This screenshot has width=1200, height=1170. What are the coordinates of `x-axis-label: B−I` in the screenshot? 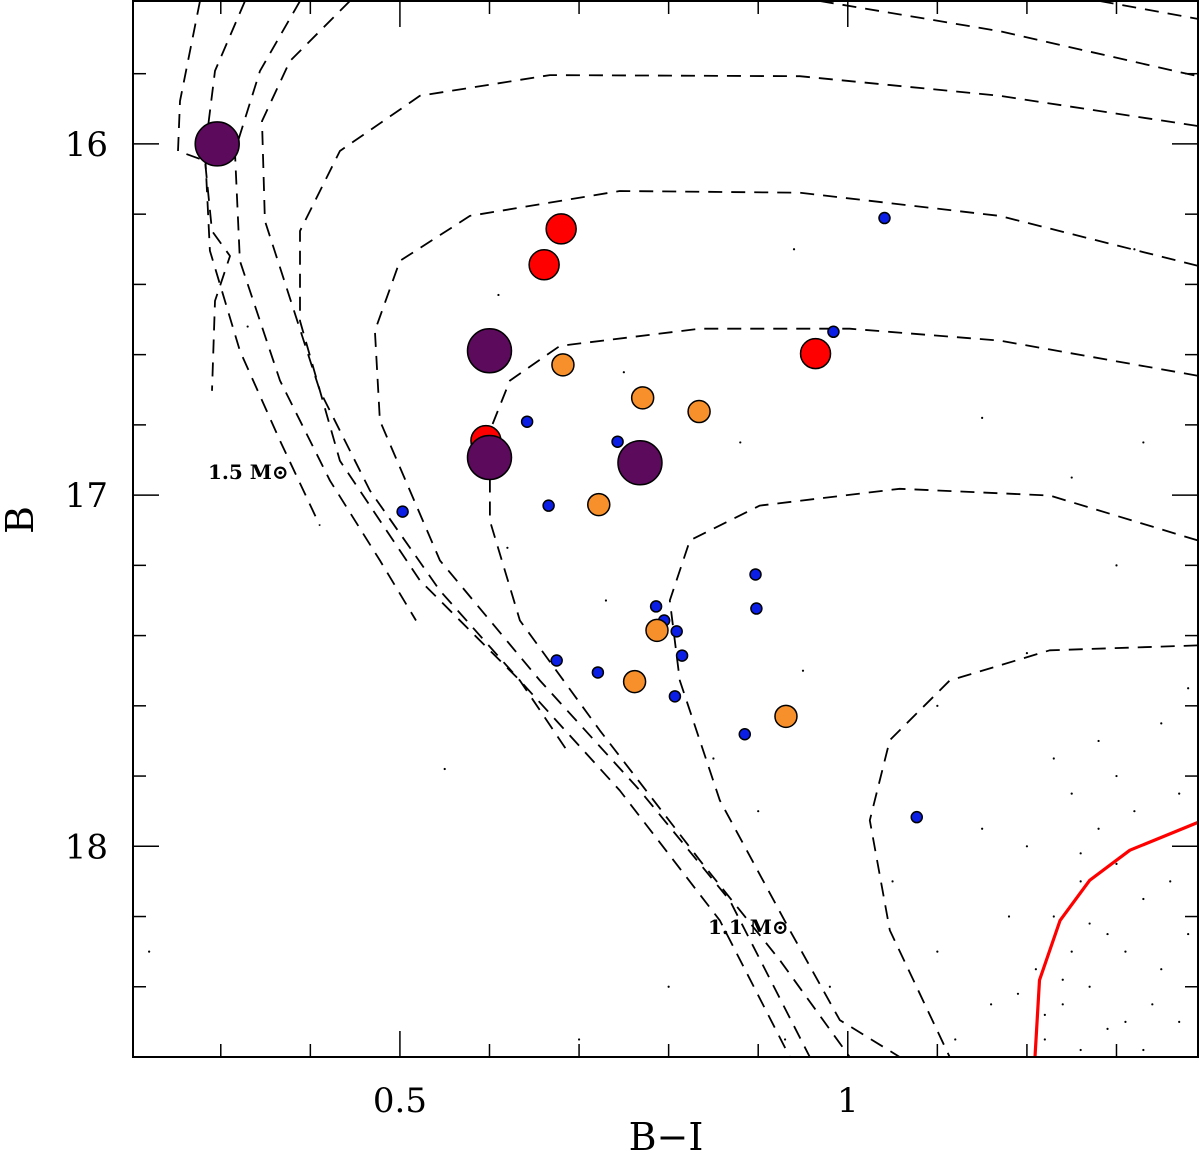 It's located at (666, 1137).